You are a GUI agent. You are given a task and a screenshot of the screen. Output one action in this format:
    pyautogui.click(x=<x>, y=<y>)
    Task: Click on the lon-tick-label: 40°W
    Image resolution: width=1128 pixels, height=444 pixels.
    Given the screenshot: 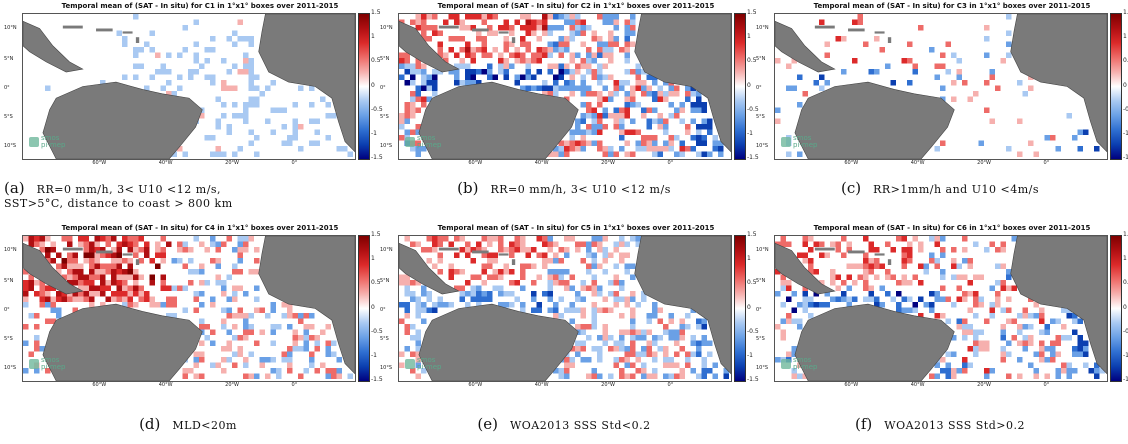 What is the action you would take?
    pyautogui.click(x=165, y=163)
    